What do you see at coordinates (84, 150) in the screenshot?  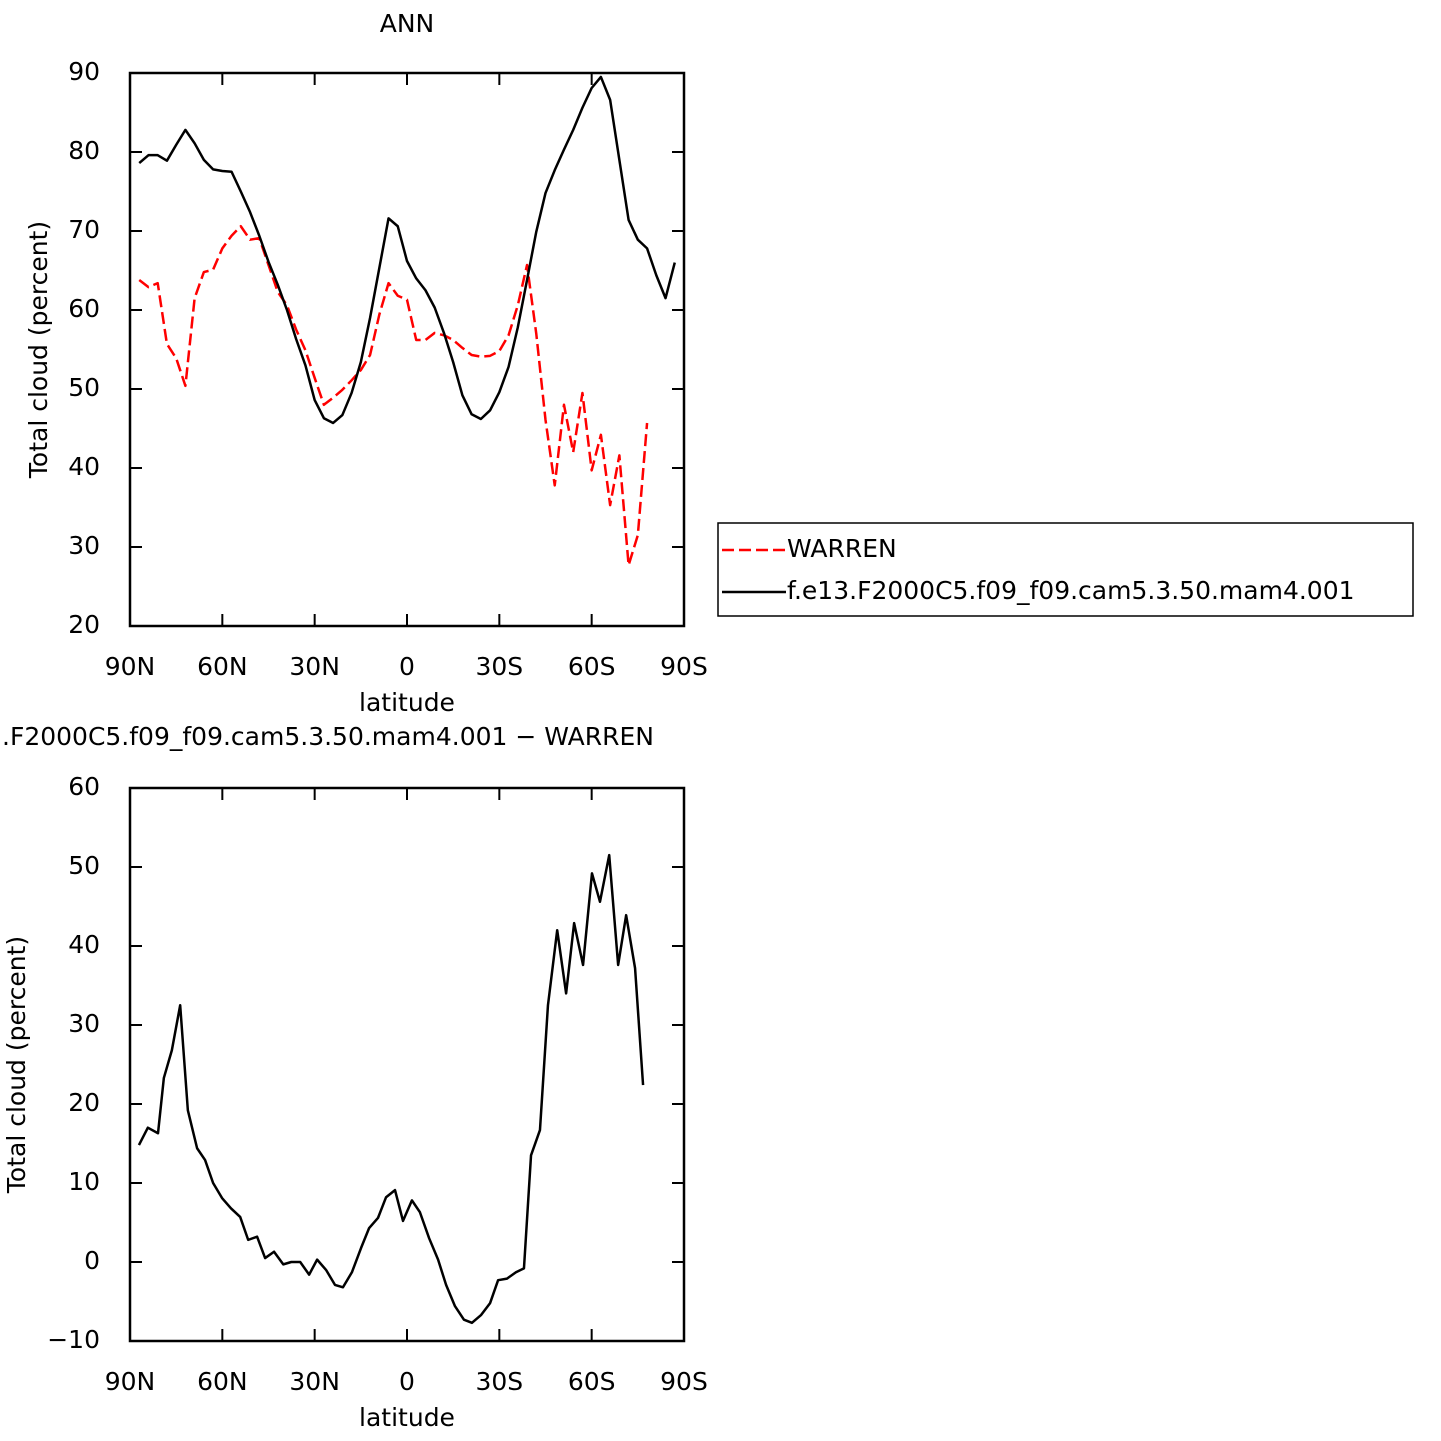 I see `y-tick-label: 80` at bounding box center [84, 150].